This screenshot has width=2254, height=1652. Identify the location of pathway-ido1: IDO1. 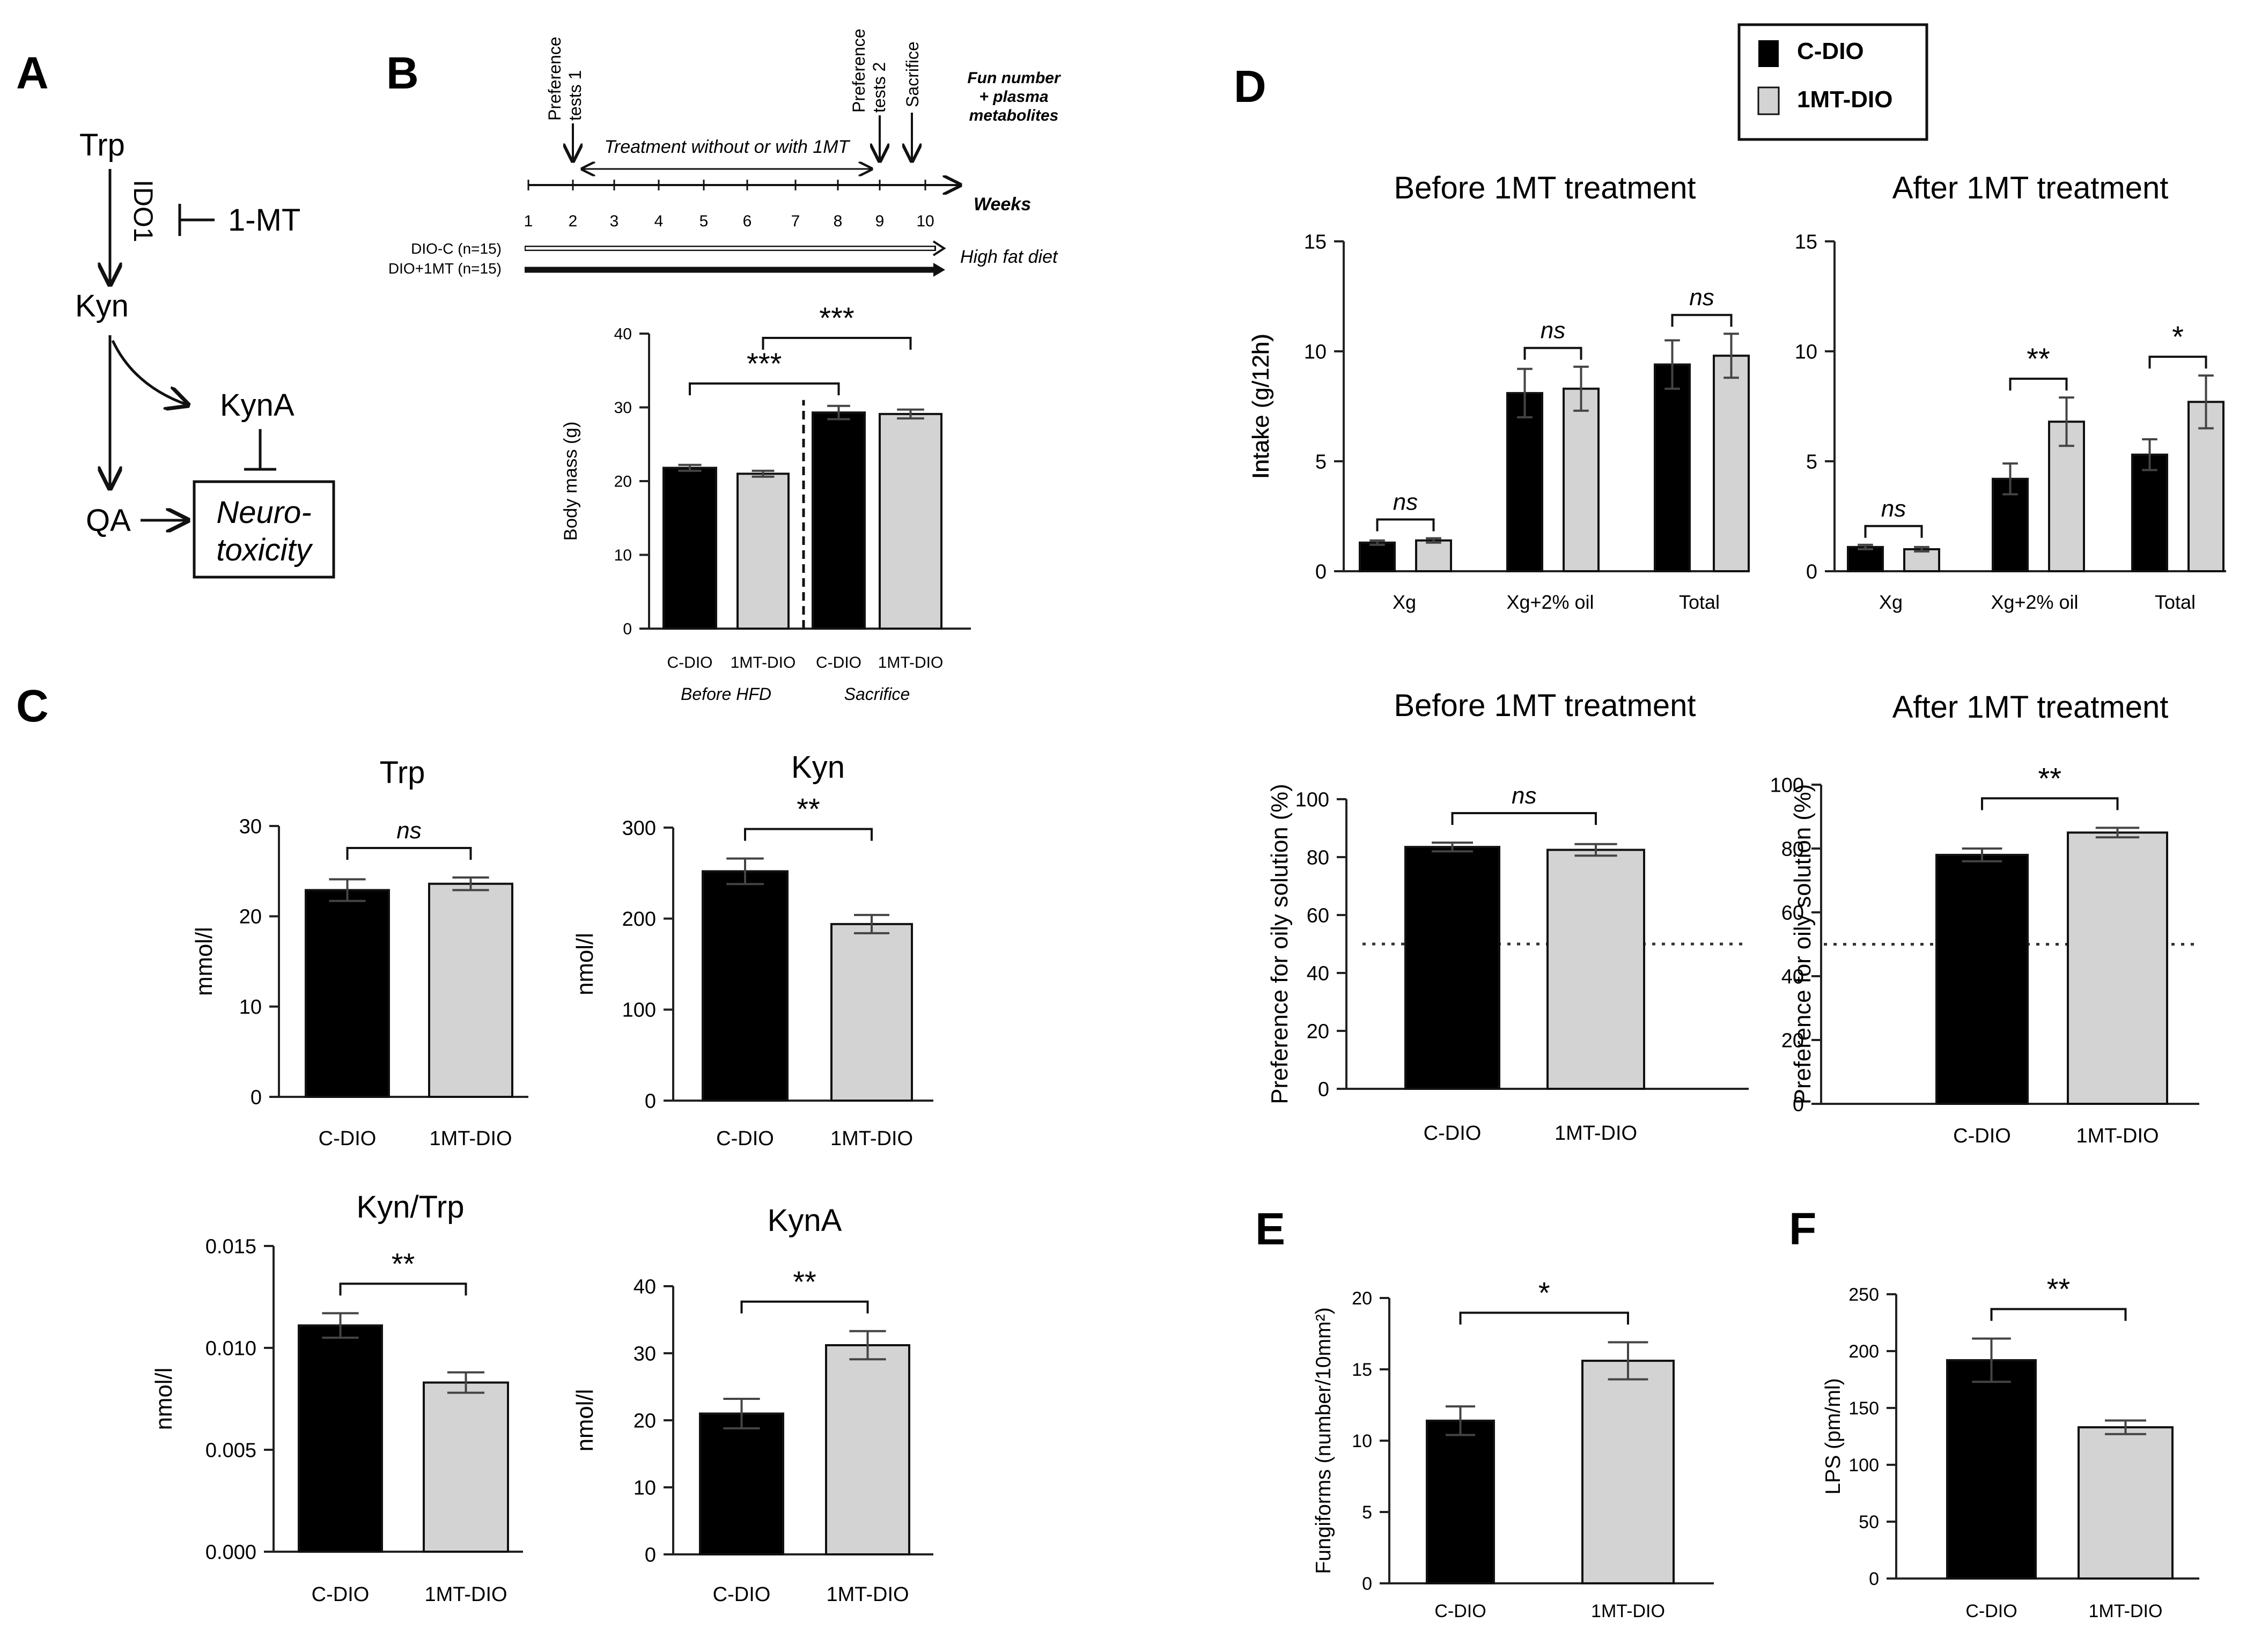
(143, 211).